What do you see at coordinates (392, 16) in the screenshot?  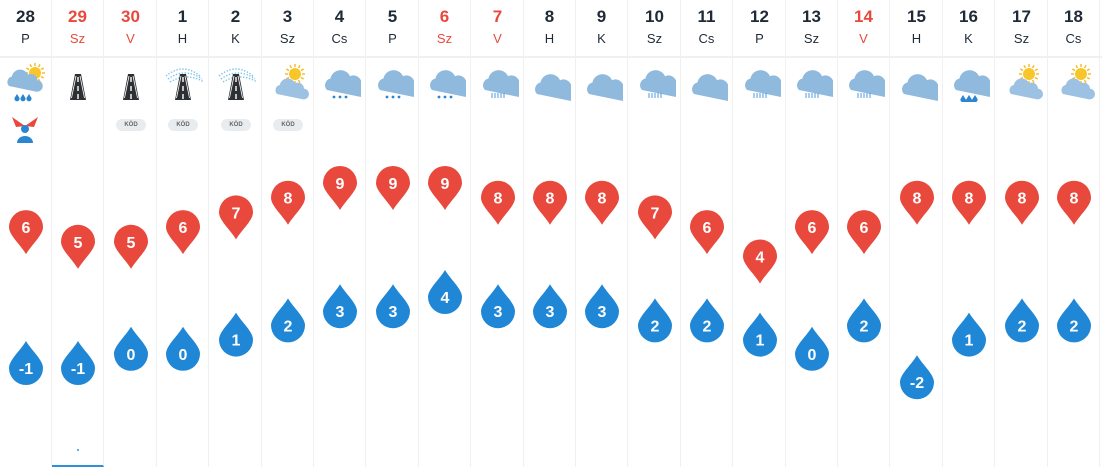 I see `day-number: 5` at bounding box center [392, 16].